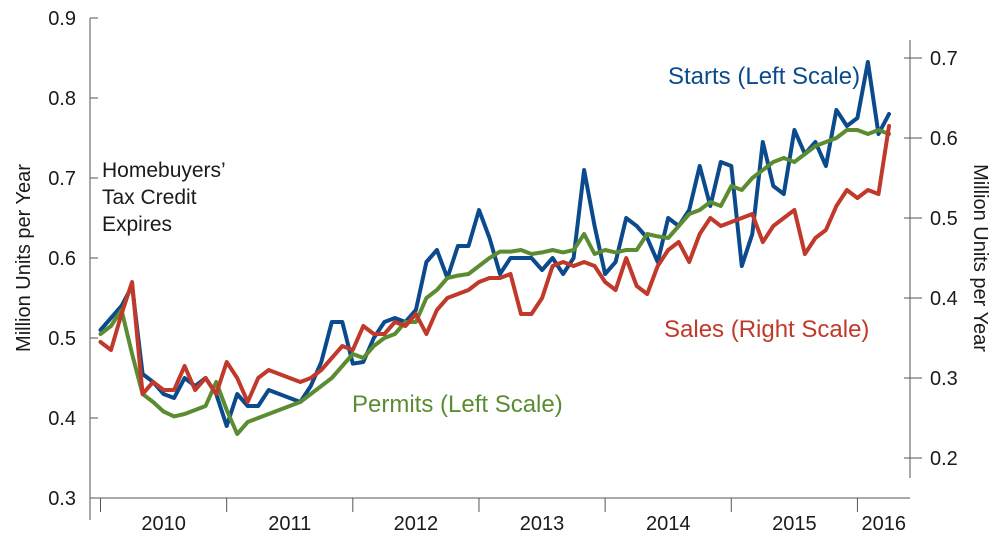  Describe the element at coordinates (62, 339) in the screenshot. I see `y-left-tick-label: 0.5` at that location.